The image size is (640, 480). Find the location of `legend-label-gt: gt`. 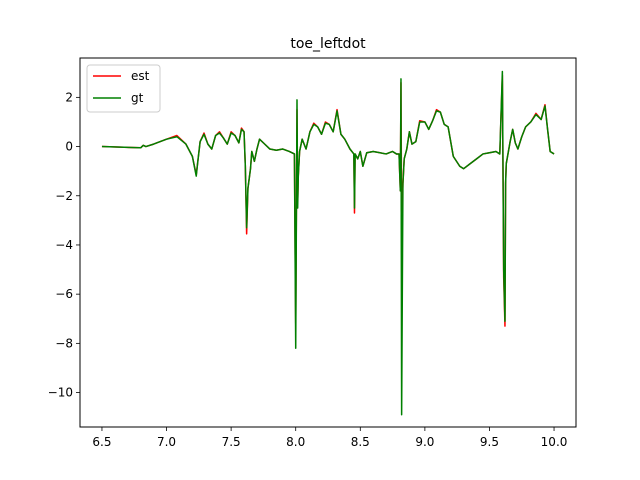

legend-label-gt: gt is located at coordinates (137, 98).